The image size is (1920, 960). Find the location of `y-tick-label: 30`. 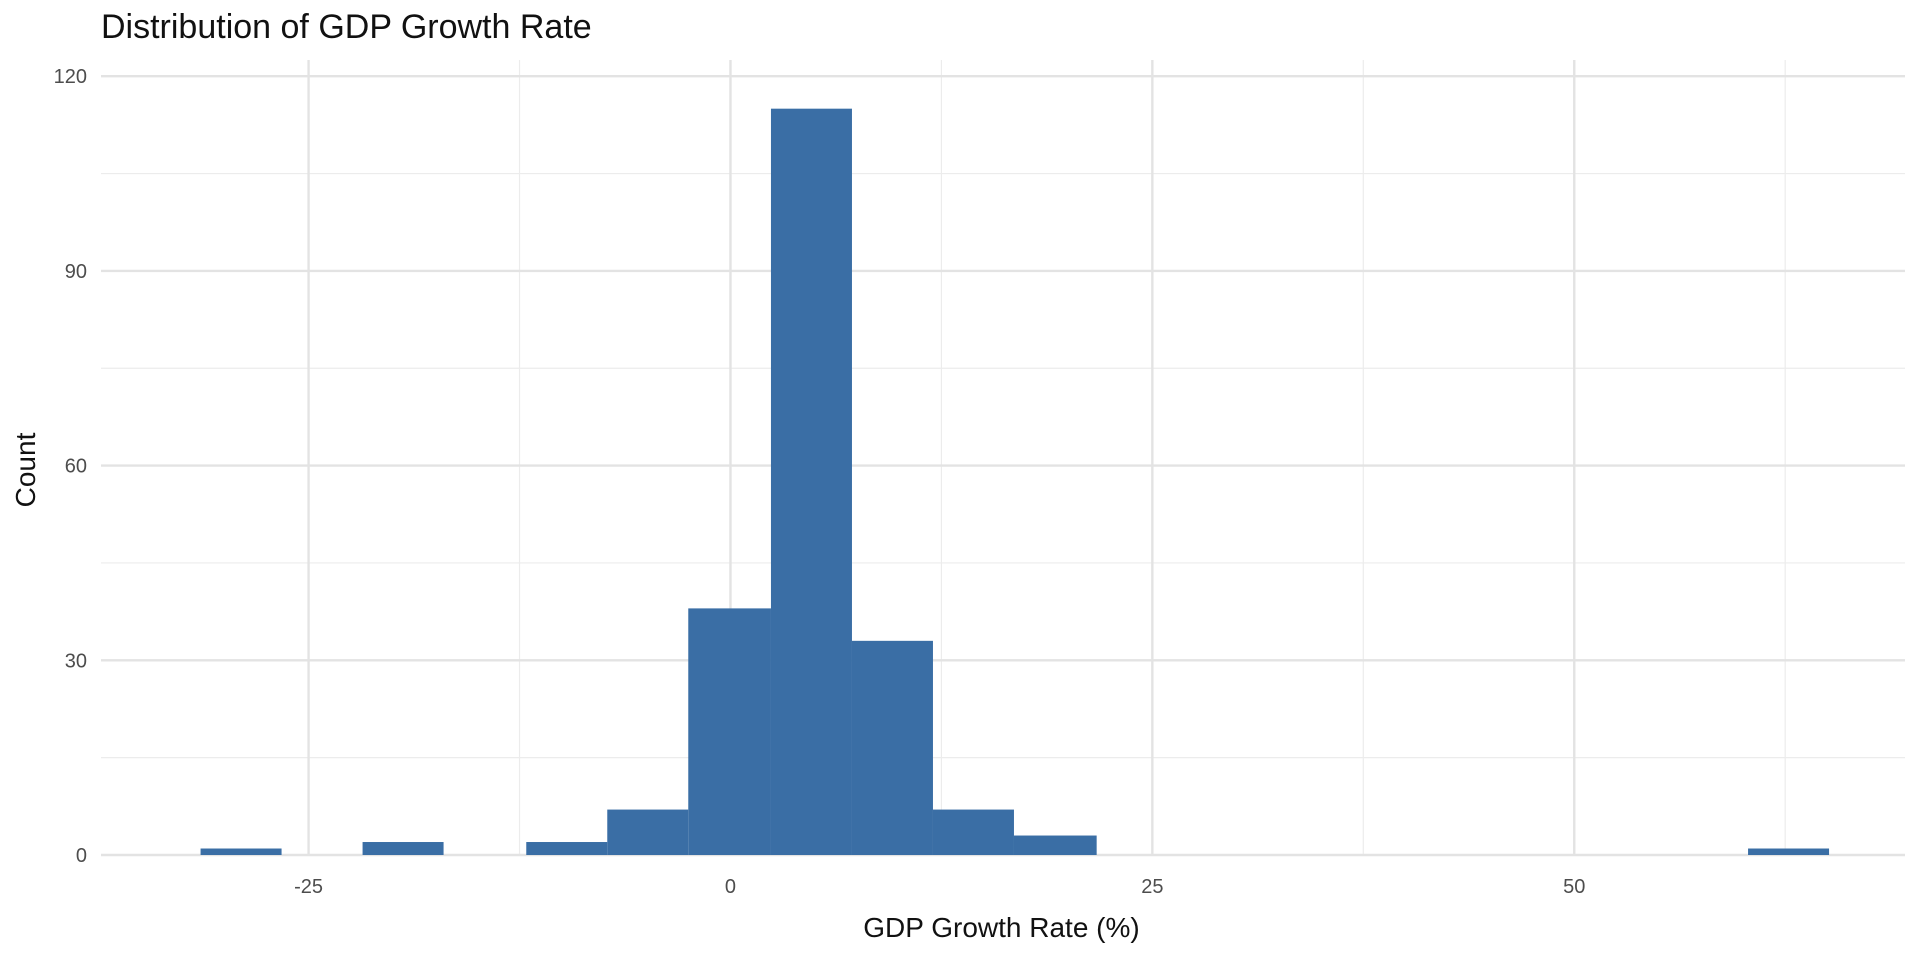

y-tick-label: 30 is located at coordinates (76, 661).